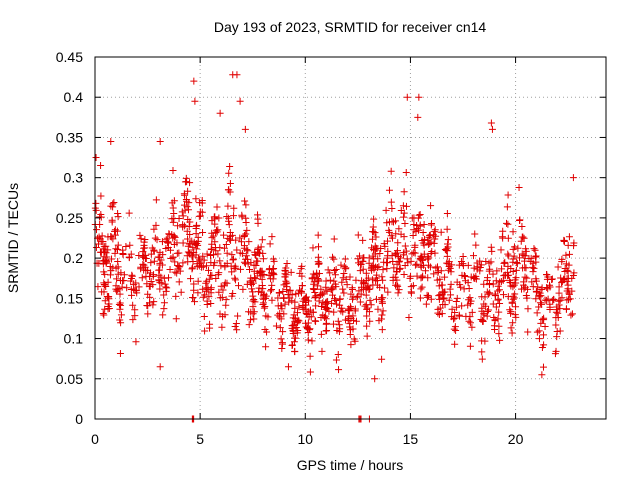 Image resolution: width=640 pixels, height=480 pixels. I want to click on y-tick-label: 0.45, so click(69, 57).